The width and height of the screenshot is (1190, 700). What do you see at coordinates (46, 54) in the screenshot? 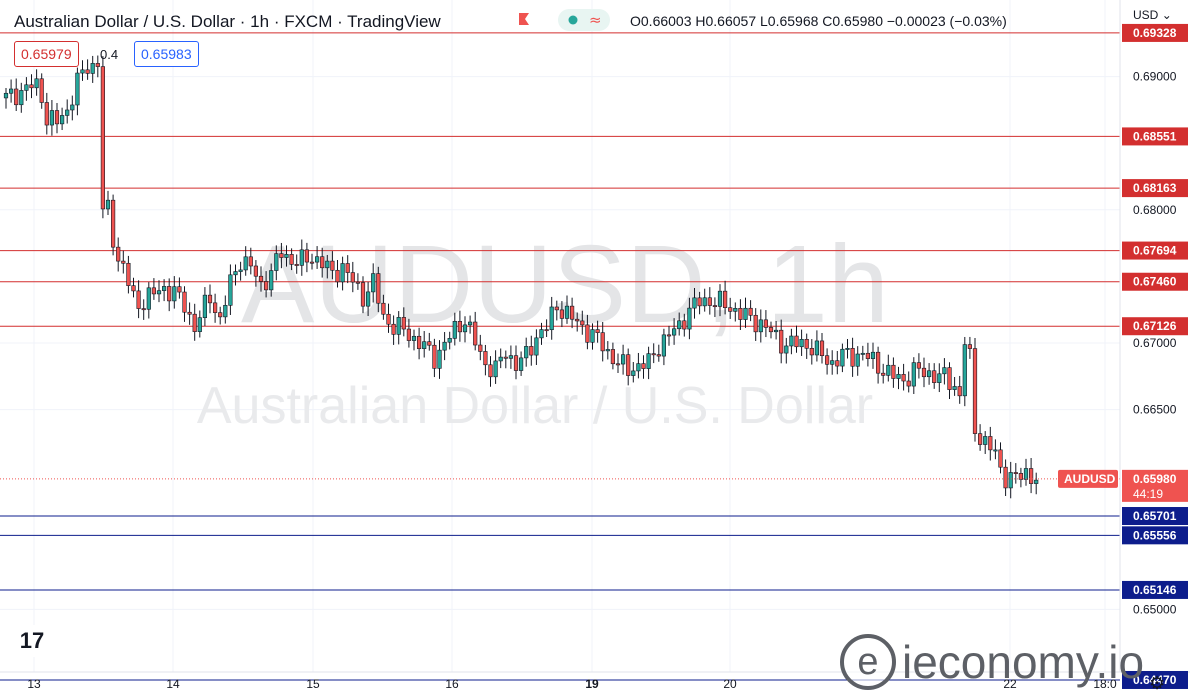
I see `sell-price-button: 0.65979` at bounding box center [46, 54].